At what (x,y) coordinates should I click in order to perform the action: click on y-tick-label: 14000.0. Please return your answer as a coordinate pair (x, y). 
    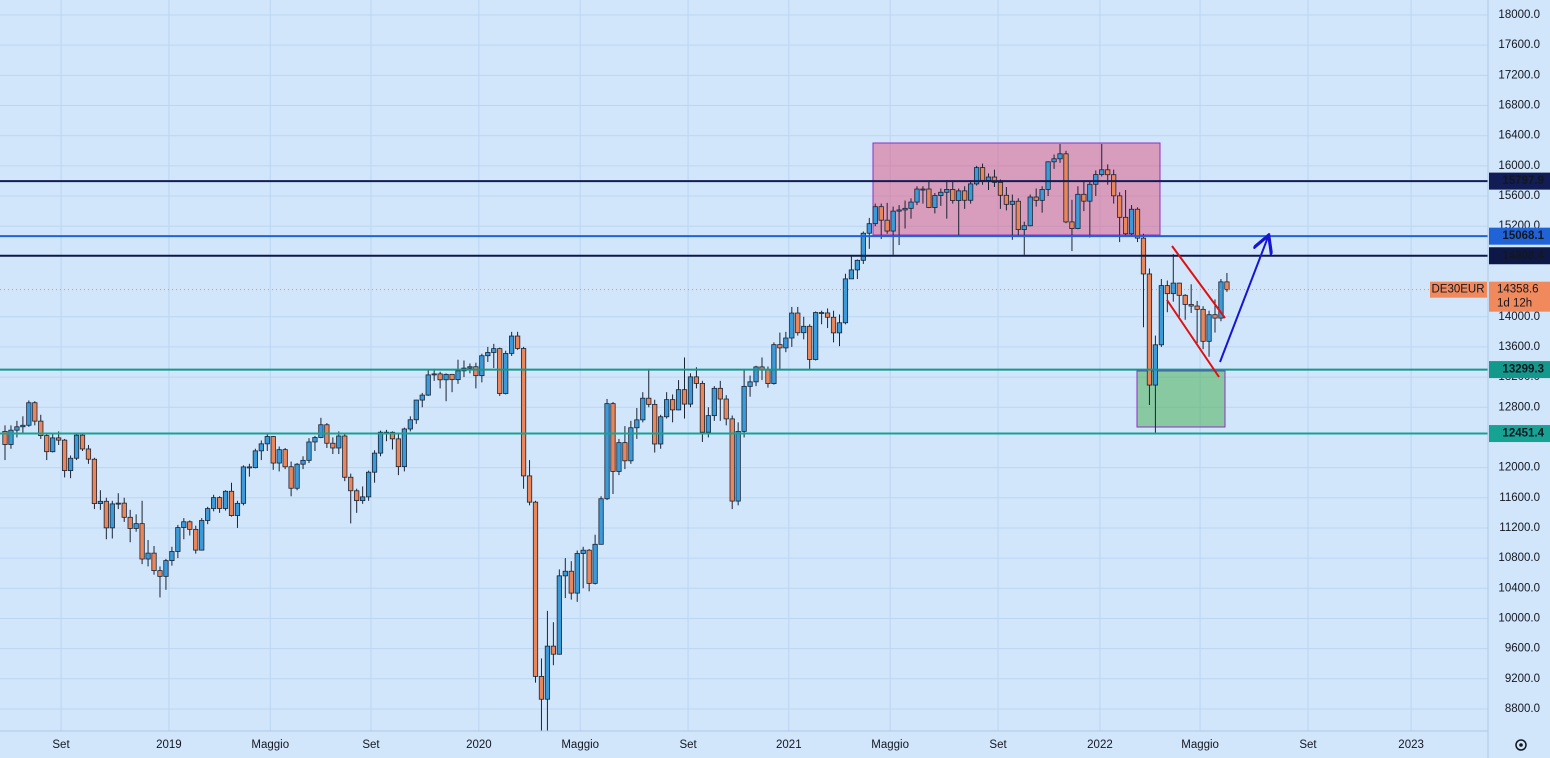
    Looking at the image, I should click on (1519, 317).